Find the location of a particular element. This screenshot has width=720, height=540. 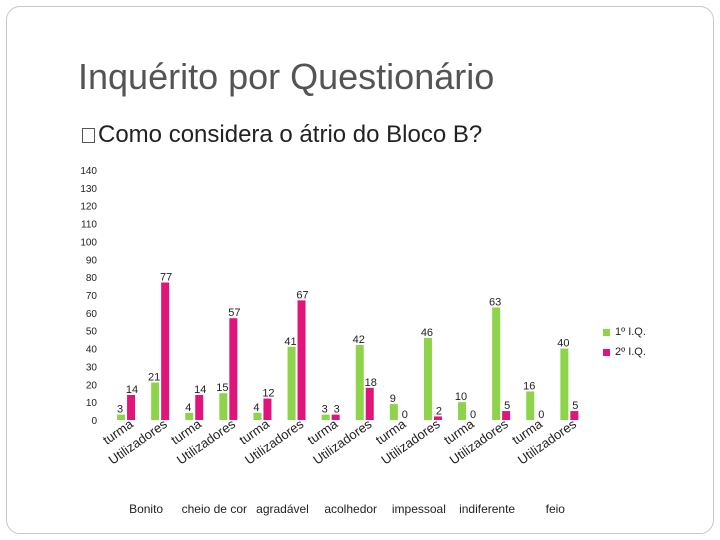

slide-subtitle: Como considera o átrio do Bloco B? is located at coordinates (282, 135).